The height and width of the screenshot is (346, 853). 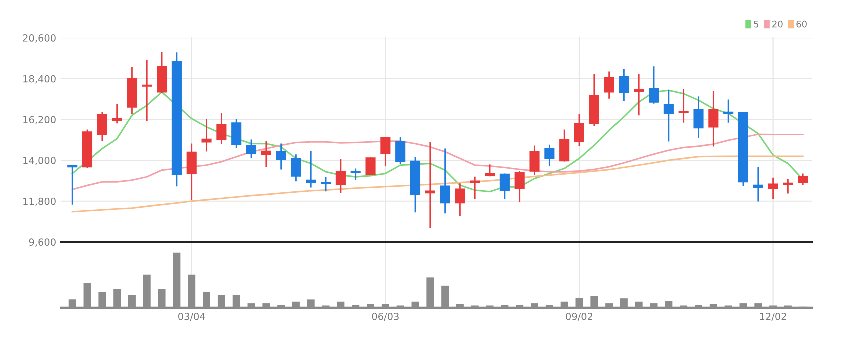 What do you see at coordinates (385, 317) in the screenshot?
I see `x-tick-label: 06/03` at bounding box center [385, 317].